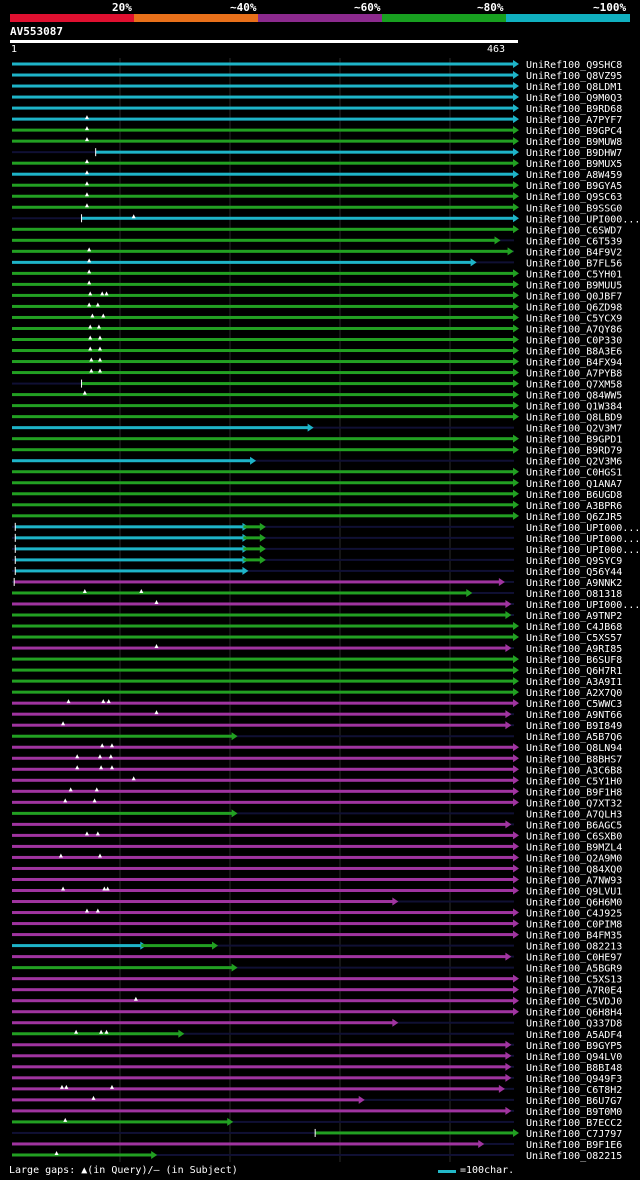 The image size is (640, 1180). I want to click on query-ruler, so click(264, 41).